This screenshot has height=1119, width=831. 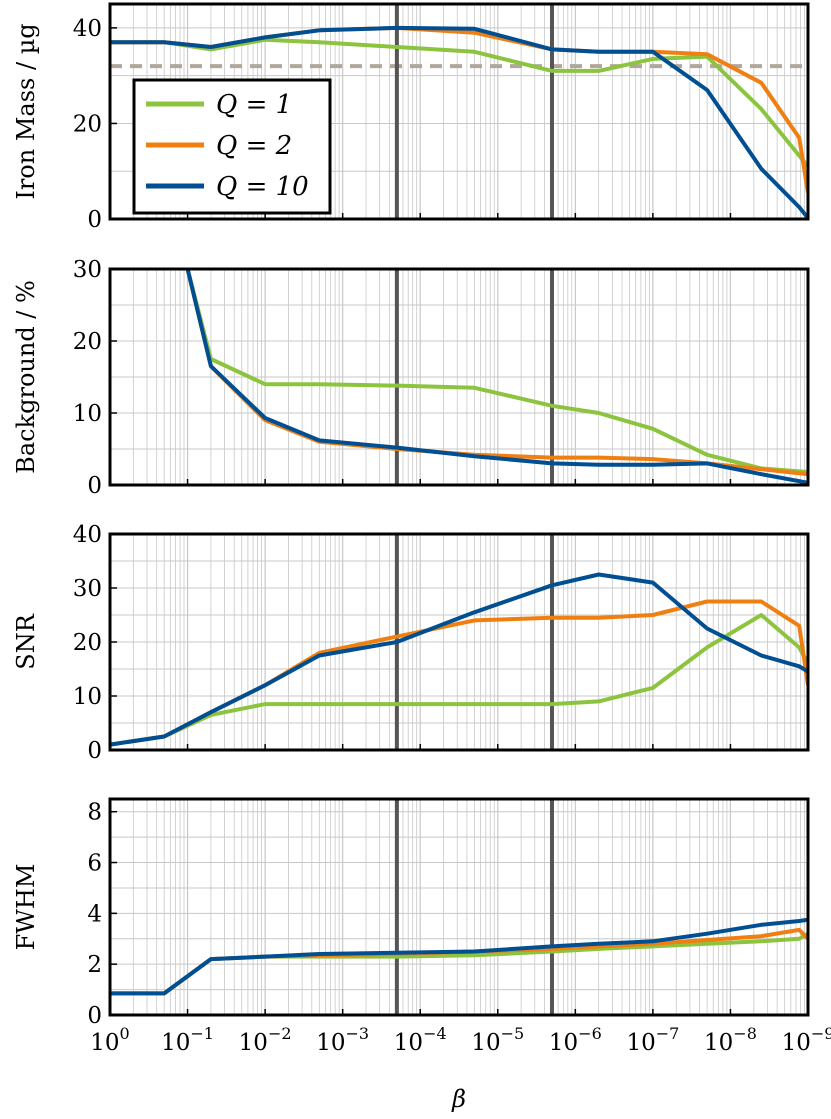 What do you see at coordinates (94, 864) in the screenshot?
I see `y-tick-label: 6` at bounding box center [94, 864].